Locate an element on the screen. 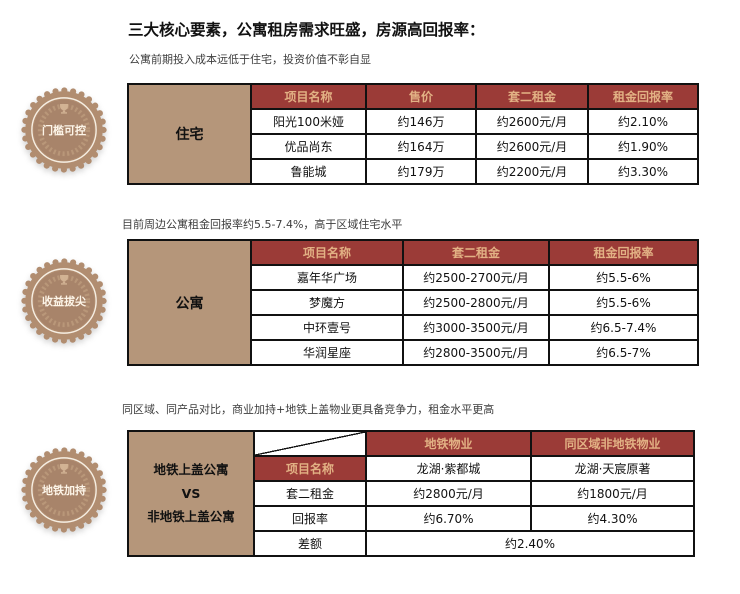 The height and width of the screenshot is (594, 740). return-rate-cell: 约3.30% is located at coordinates (643, 171).